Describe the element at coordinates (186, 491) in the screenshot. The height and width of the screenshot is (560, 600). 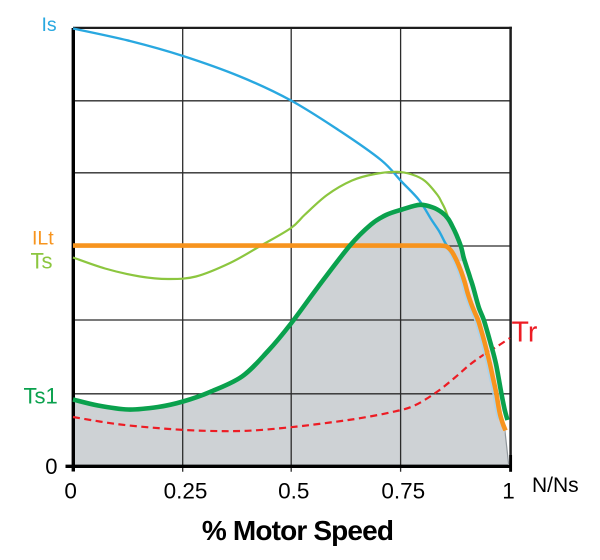
I see `svg-text: 0.25` at that location.